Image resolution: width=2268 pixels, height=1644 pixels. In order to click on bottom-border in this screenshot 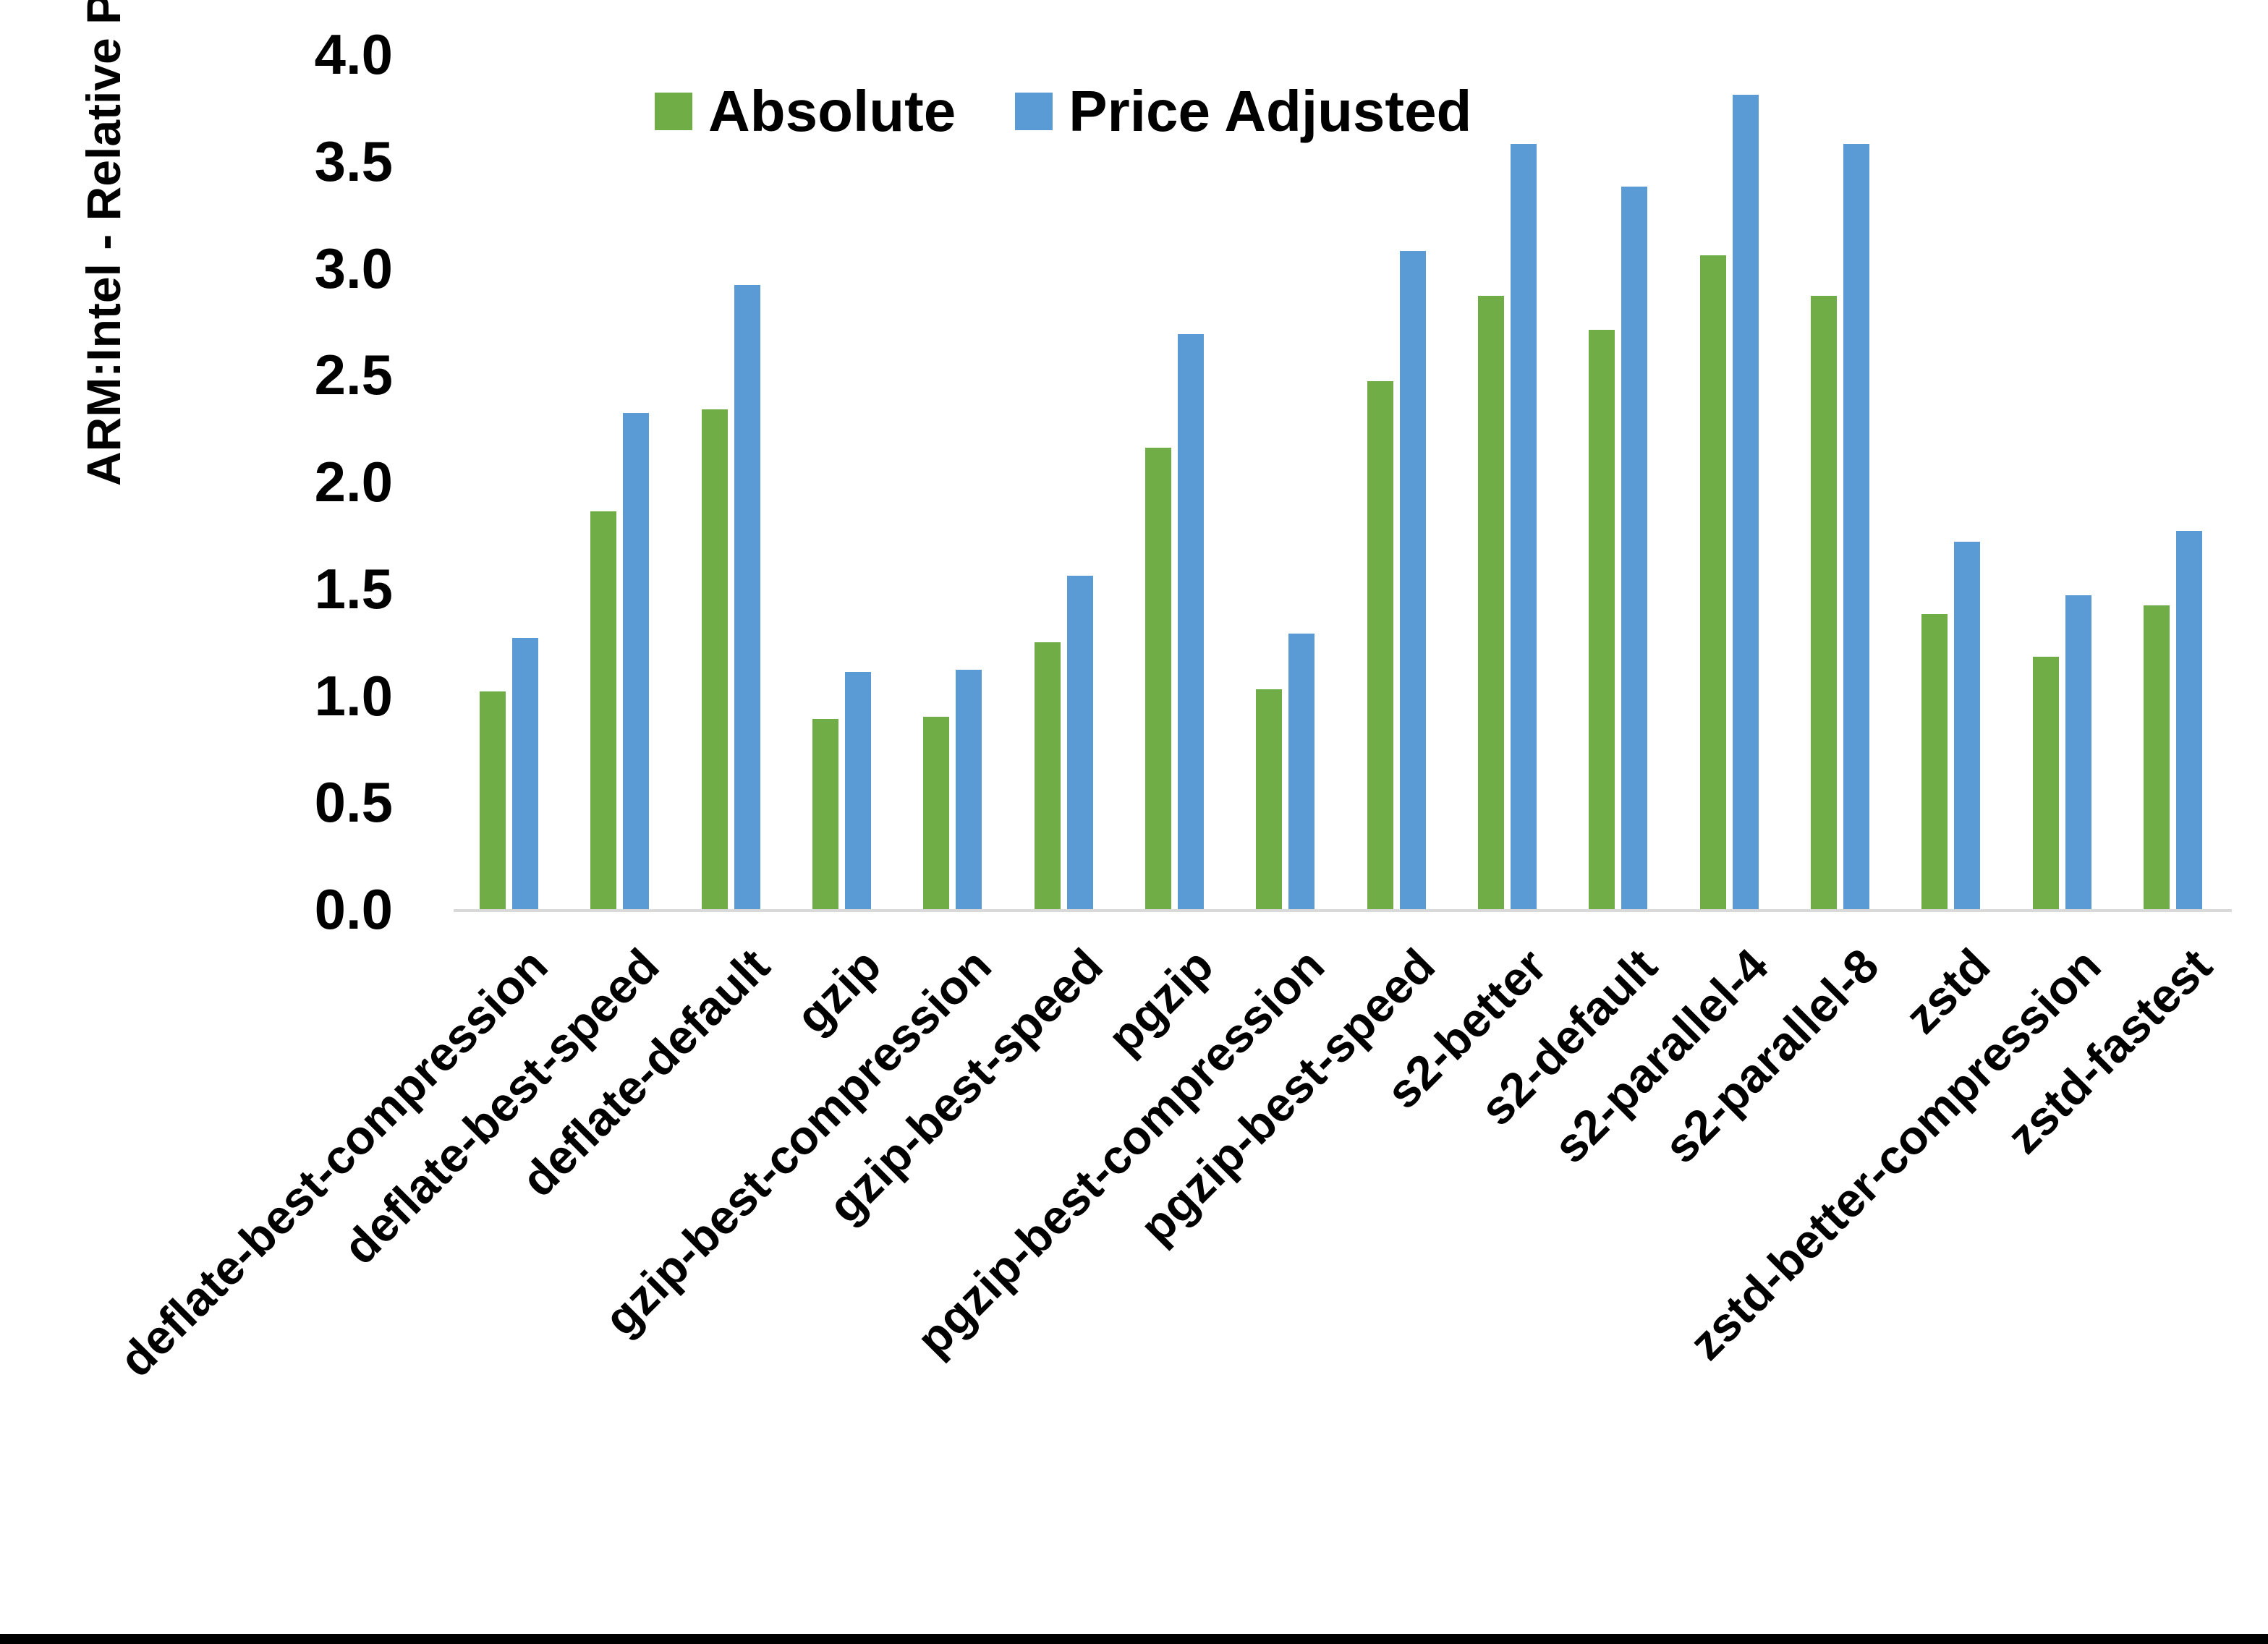, I will do `click(1134, 1639)`.